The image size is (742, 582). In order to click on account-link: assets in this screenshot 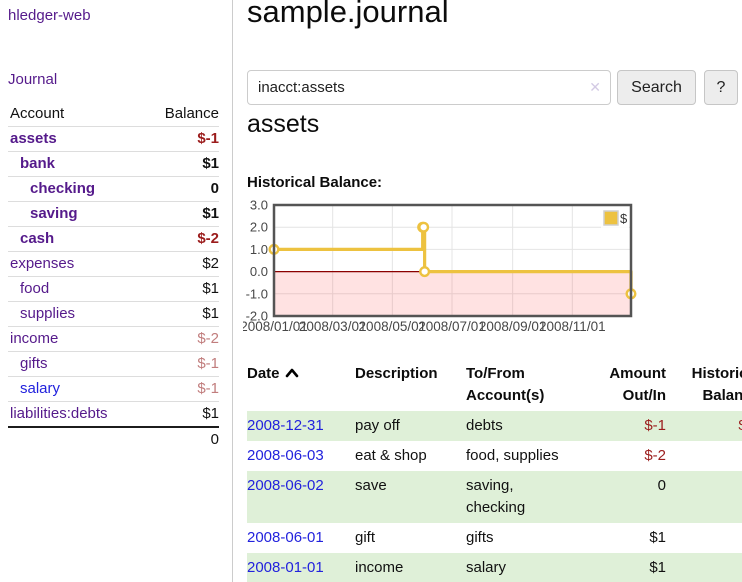, I will do `click(33, 138)`.